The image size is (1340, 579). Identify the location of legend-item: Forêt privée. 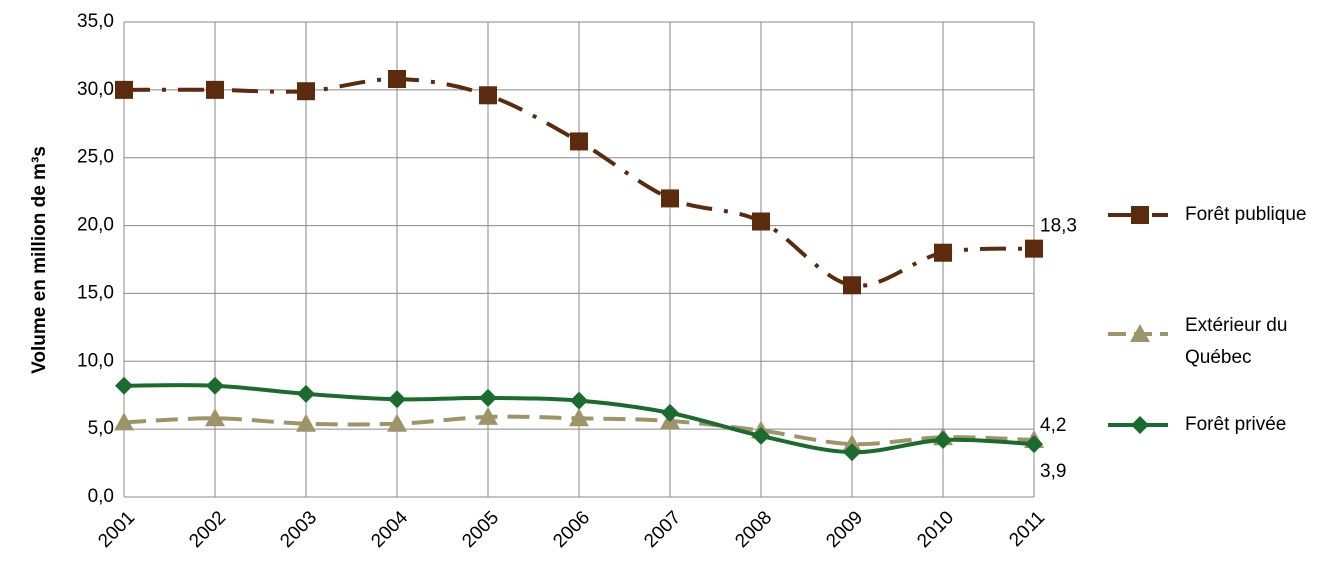
(1197, 424).